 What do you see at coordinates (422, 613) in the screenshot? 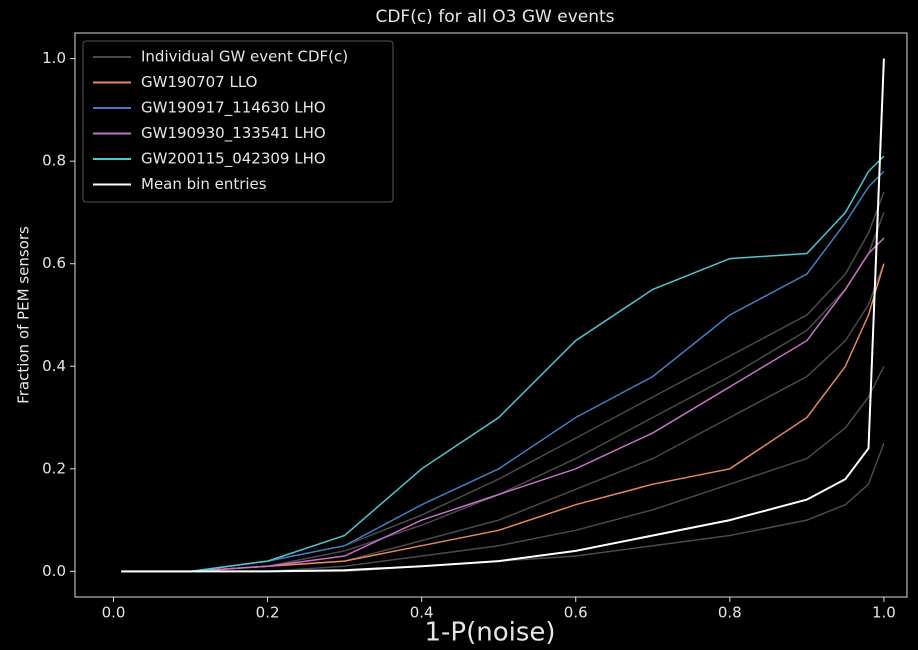
I see `x-tick-label: 0.4` at bounding box center [422, 613].